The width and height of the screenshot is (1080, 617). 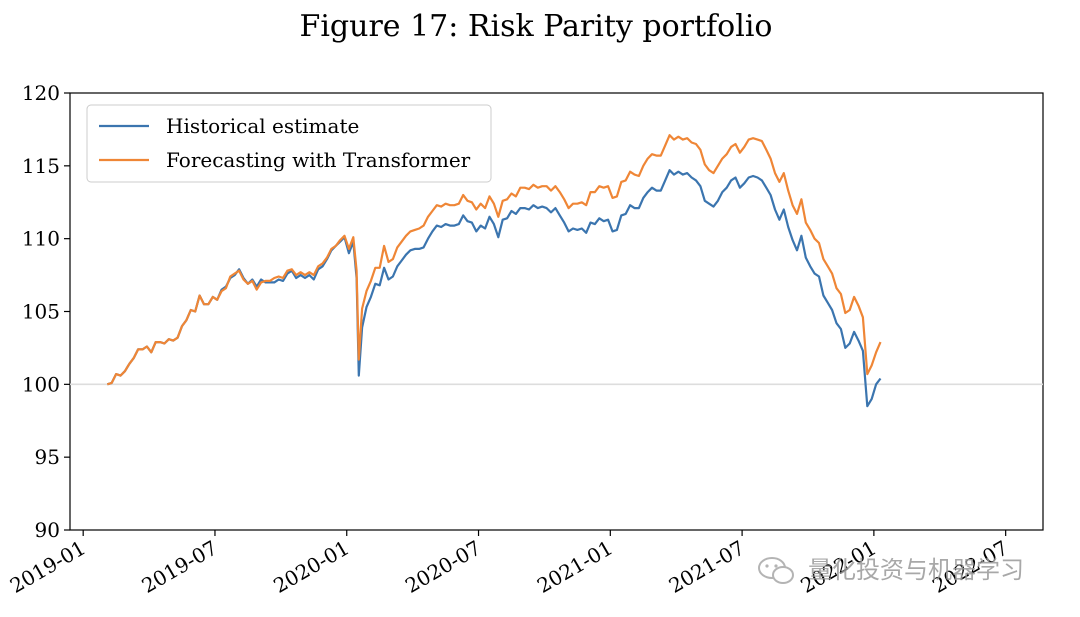 I want to click on y-tick-label: 90, so click(x=47, y=530).